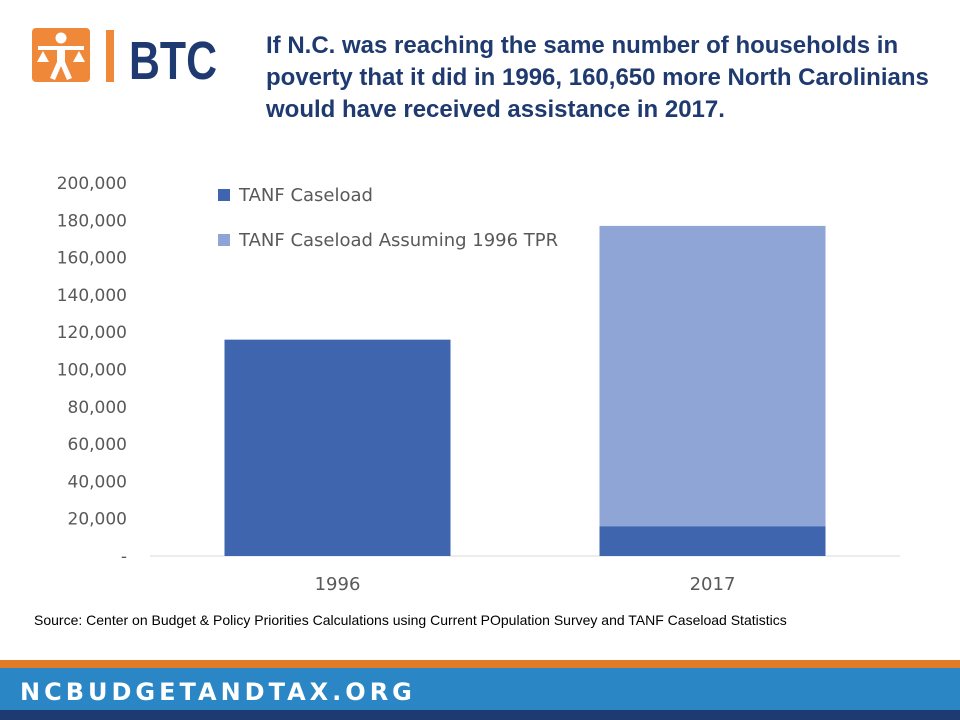  What do you see at coordinates (124, 557) in the screenshot?
I see `y-tick-label: -` at bounding box center [124, 557].